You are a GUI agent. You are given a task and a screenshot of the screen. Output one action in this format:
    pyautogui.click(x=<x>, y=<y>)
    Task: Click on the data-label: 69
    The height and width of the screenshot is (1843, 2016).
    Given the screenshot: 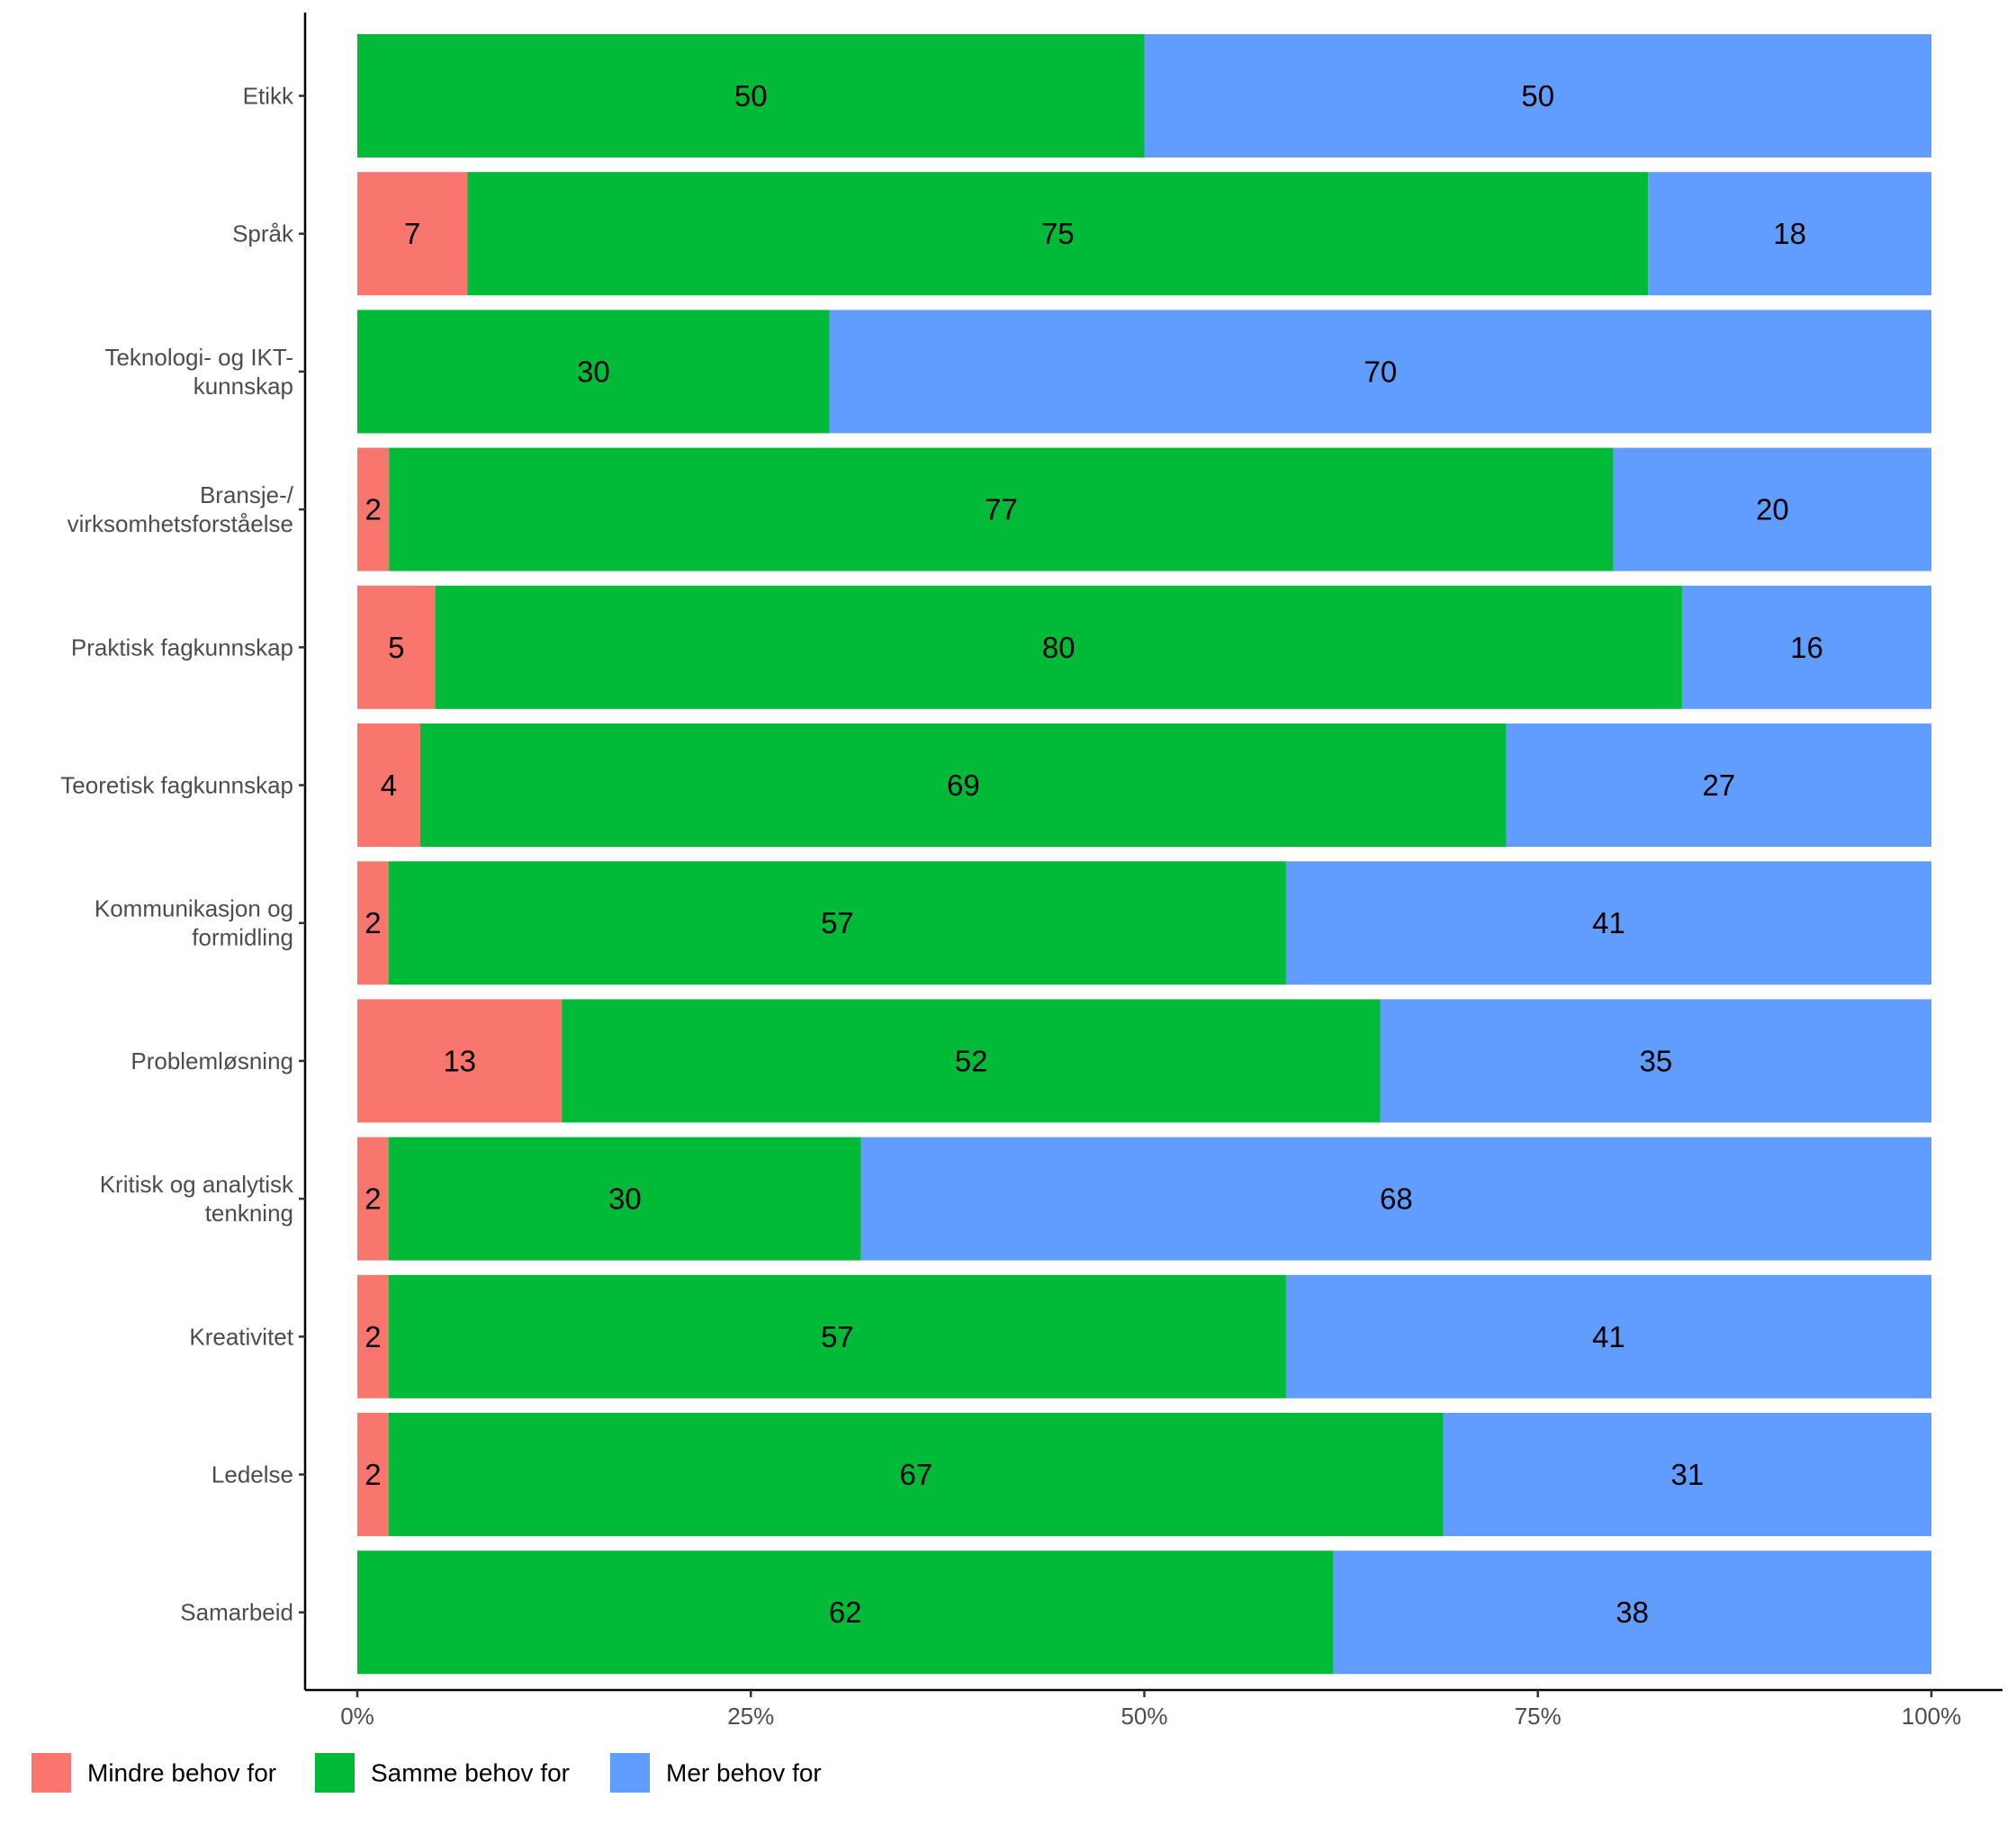 What is the action you would take?
    pyautogui.click(x=964, y=785)
    